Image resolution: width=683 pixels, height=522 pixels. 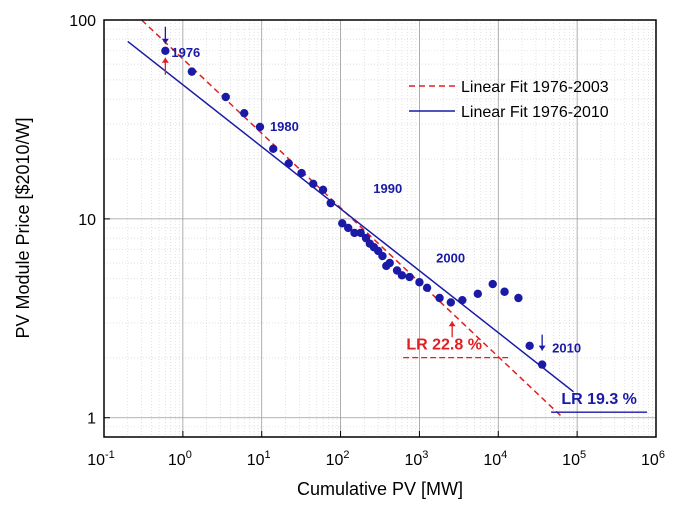 What do you see at coordinates (284, 126) in the screenshot?
I see `year-label: 1980` at bounding box center [284, 126].